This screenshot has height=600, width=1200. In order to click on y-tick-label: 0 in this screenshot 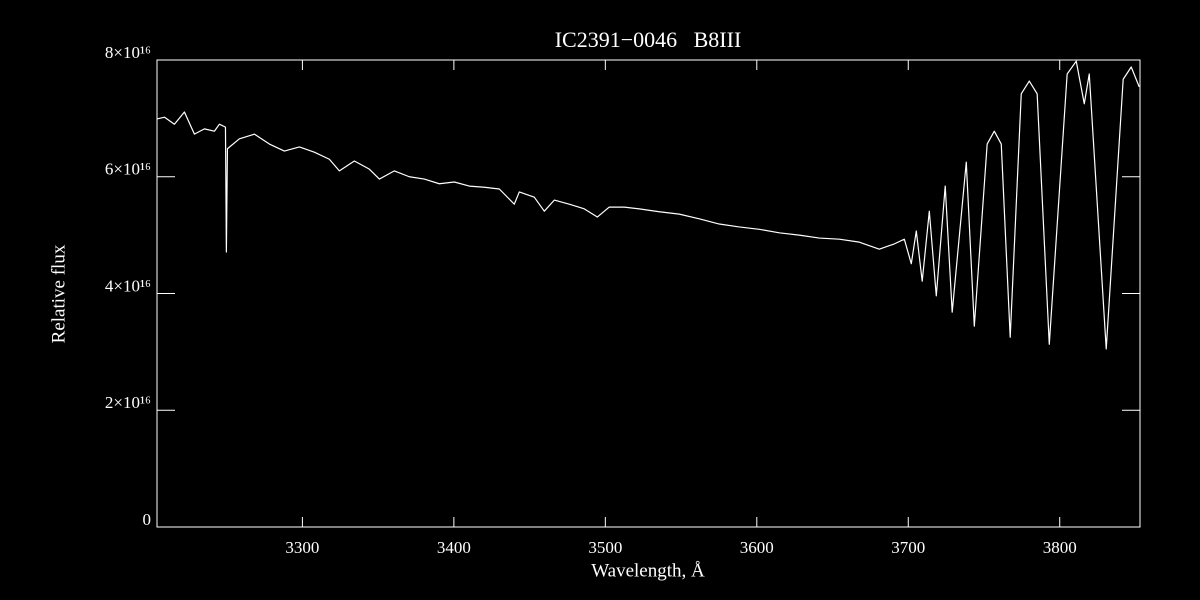, I will do `click(147, 519)`.